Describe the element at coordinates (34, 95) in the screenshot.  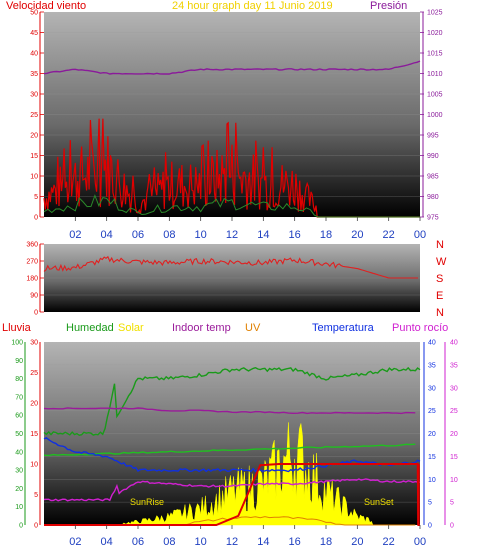
I see `wind-tick-label: 30` at that location.